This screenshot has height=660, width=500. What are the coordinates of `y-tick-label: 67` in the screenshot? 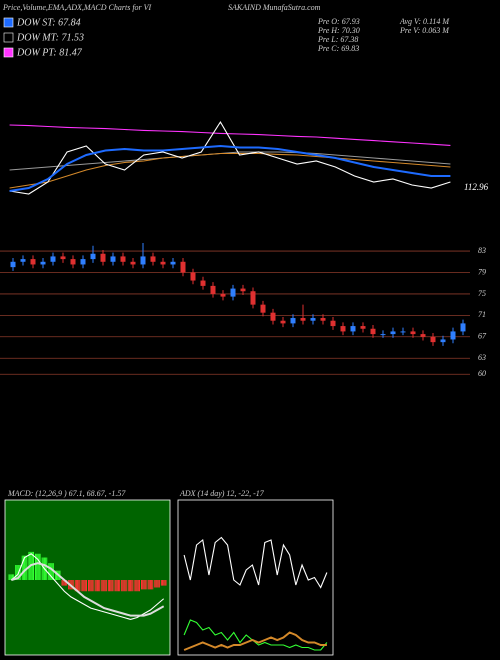 It's located at (482, 336).